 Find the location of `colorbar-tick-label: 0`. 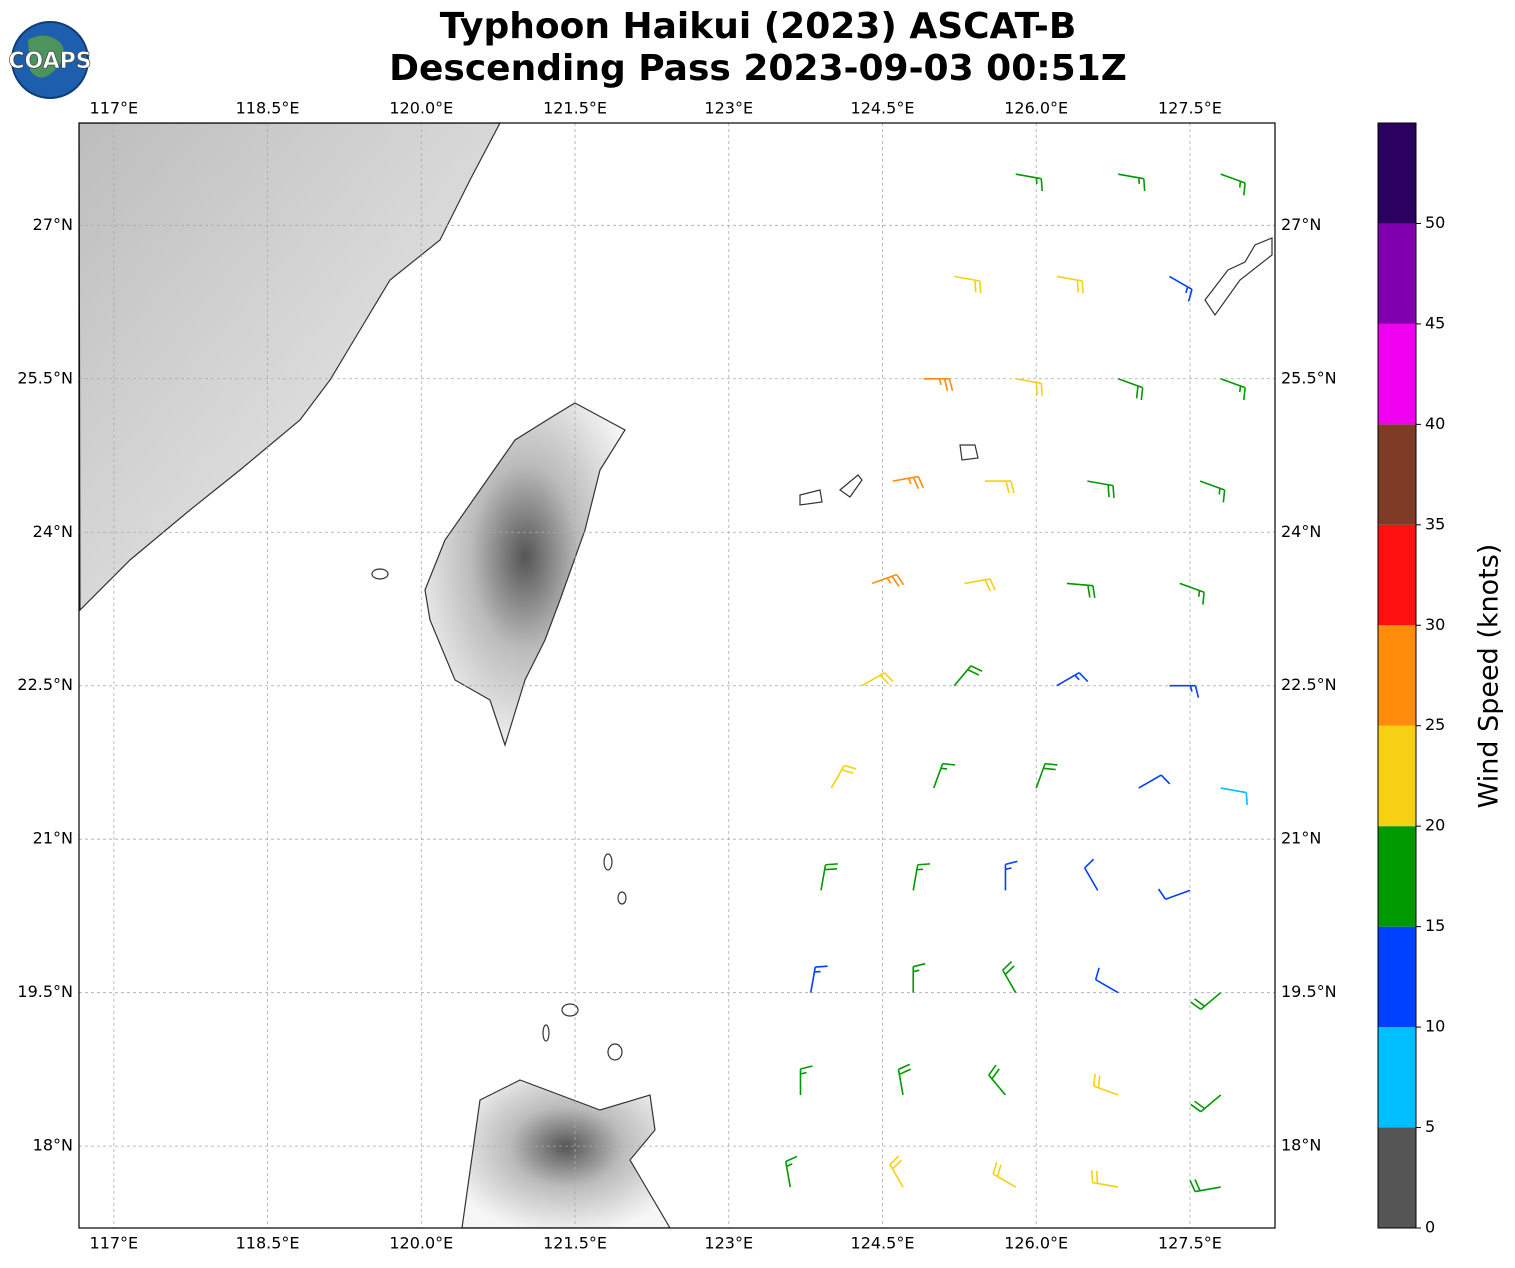

colorbar-tick-label: 0 is located at coordinates (1430, 1227).